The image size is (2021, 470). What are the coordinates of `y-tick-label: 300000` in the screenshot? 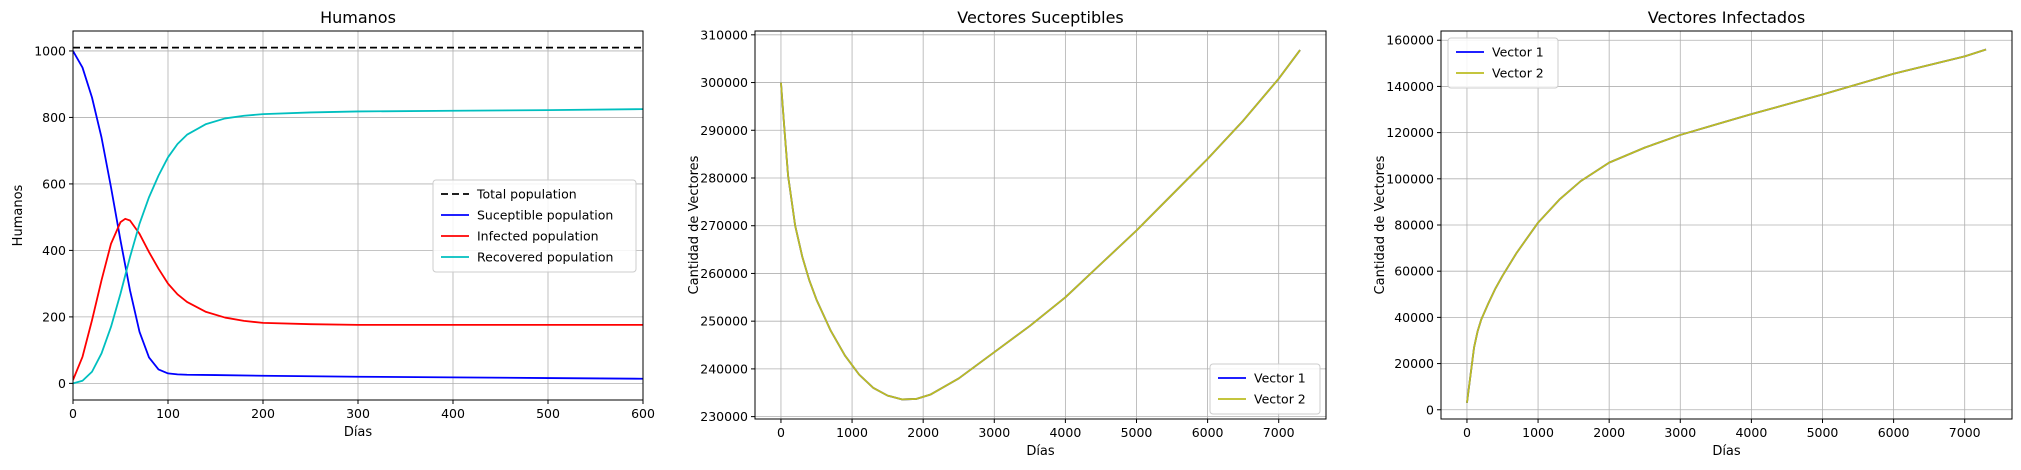 It's located at (724, 82).